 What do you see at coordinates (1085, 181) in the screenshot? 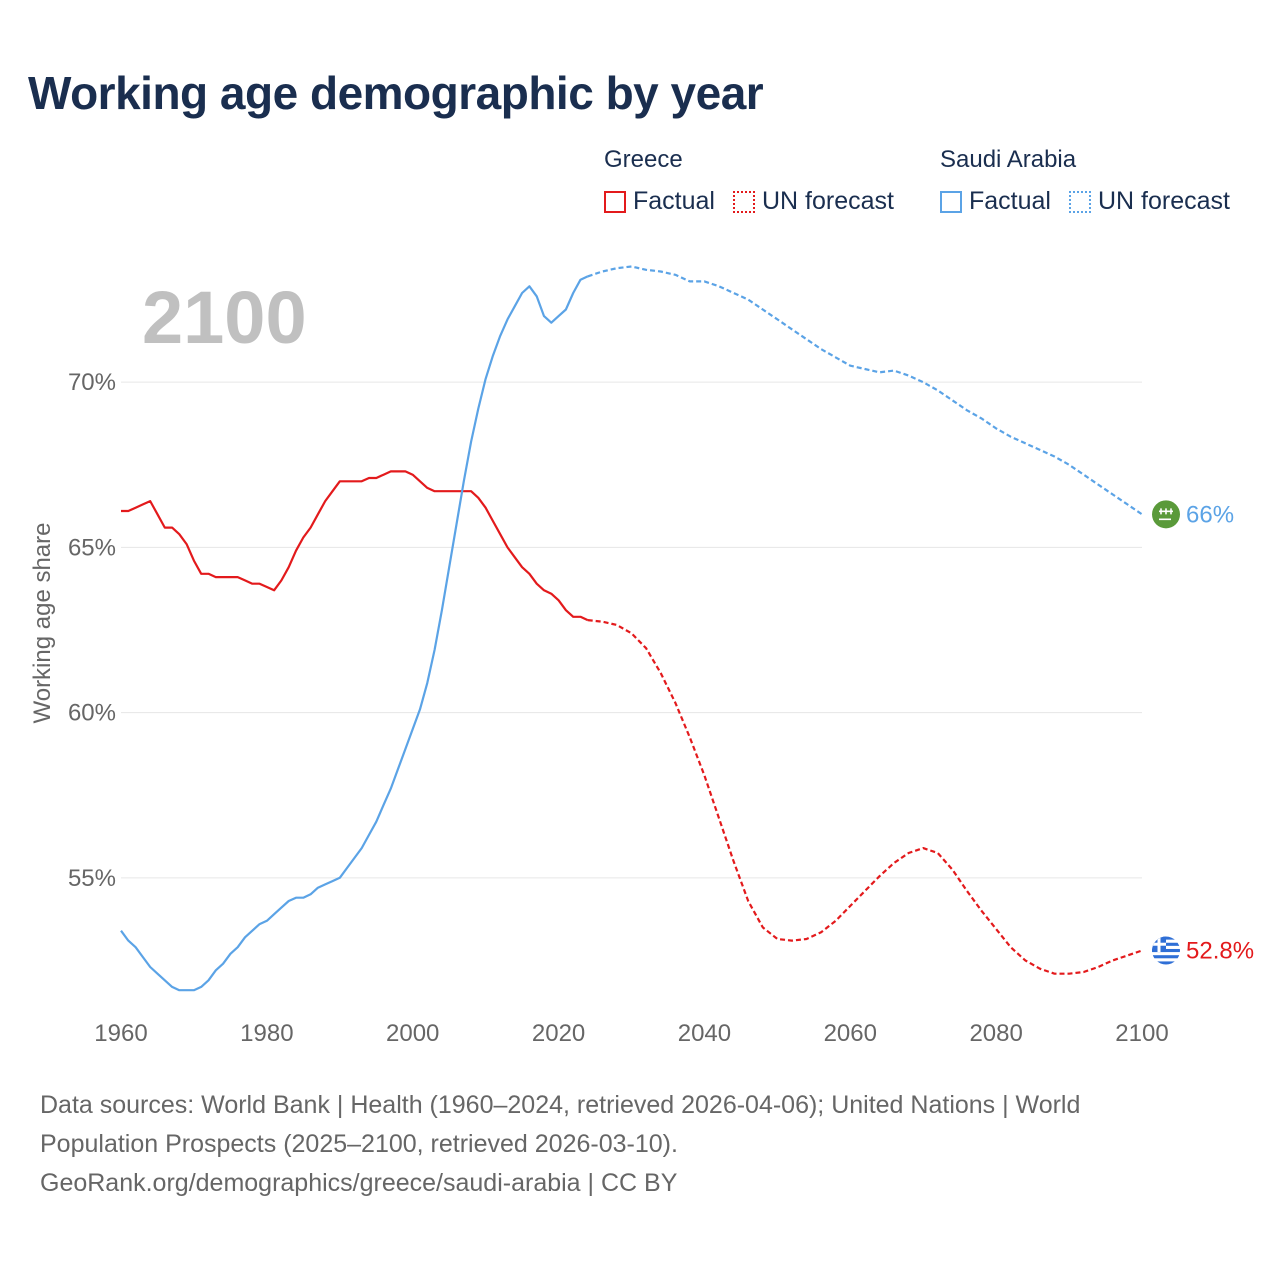
I see `legend-saudi-arabia: Saudi Arabia Factual UN forecast` at bounding box center [1085, 181].